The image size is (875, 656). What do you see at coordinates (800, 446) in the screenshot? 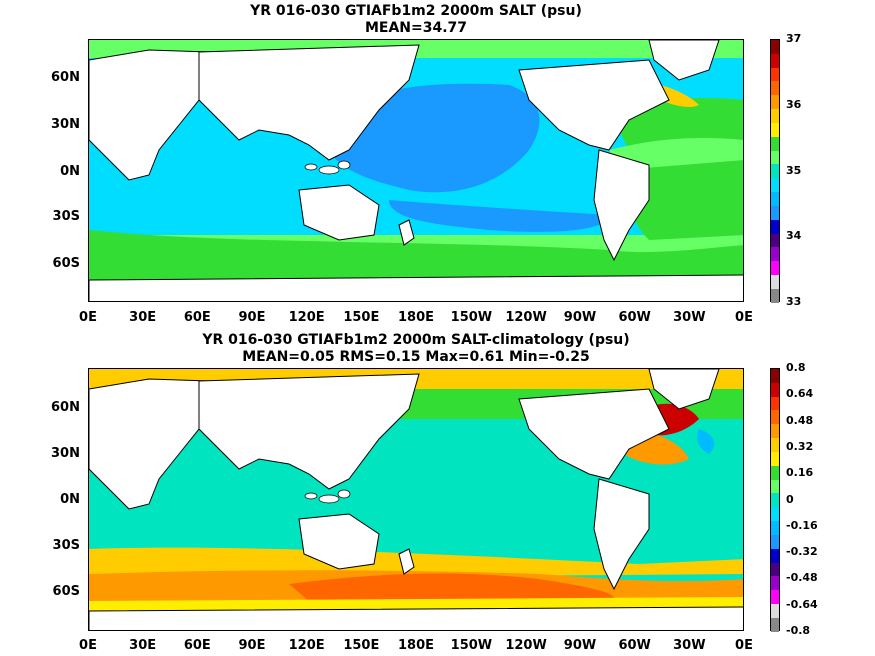
I see `colorbar-label: 0.32` at bounding box center [800, 446].